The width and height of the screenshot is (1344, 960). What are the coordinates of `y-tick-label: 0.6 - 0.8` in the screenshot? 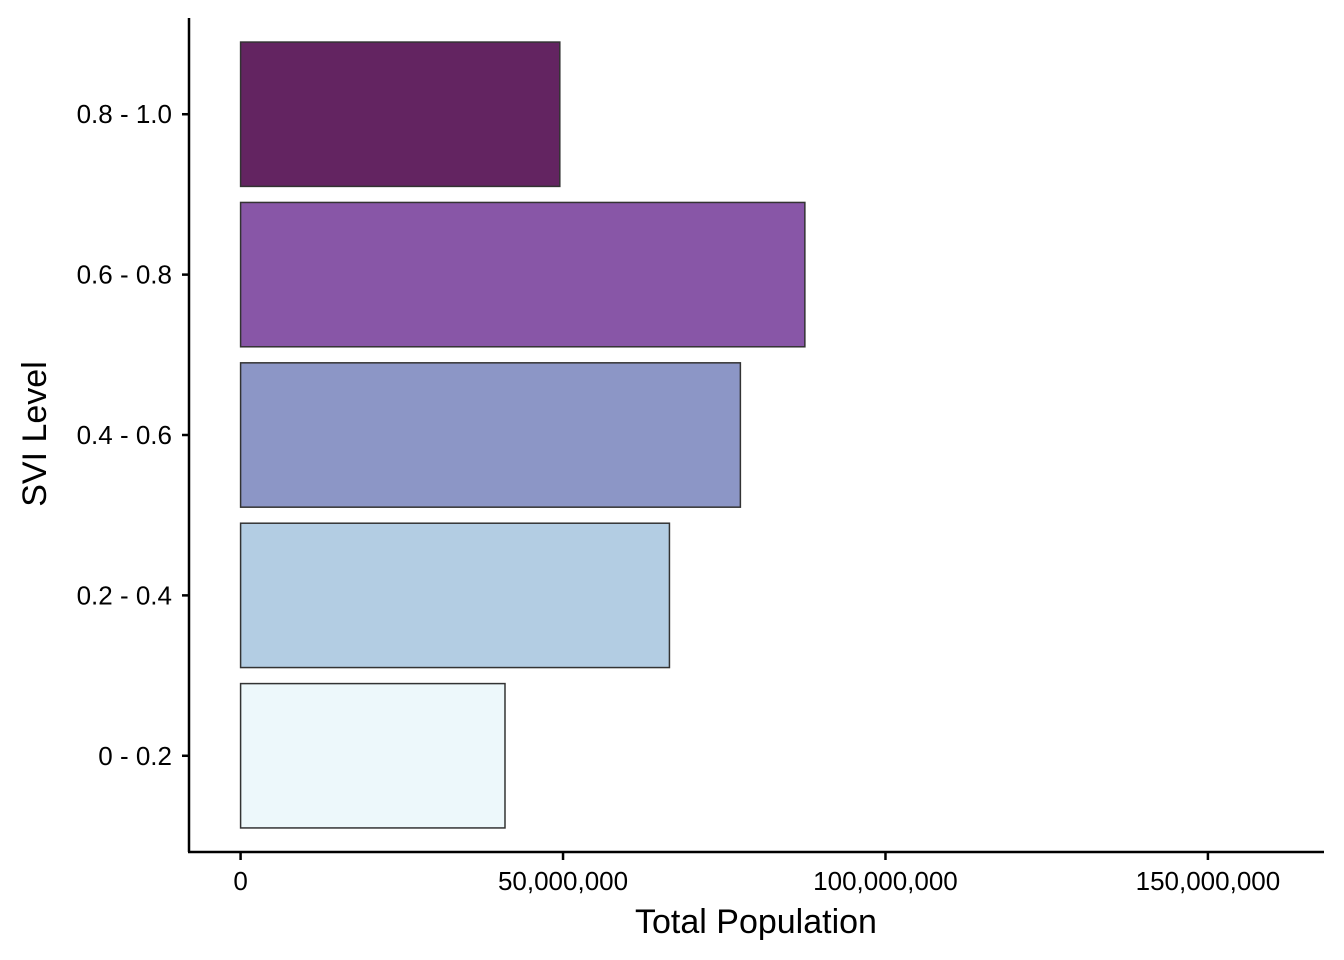 It's located at (124, 275).